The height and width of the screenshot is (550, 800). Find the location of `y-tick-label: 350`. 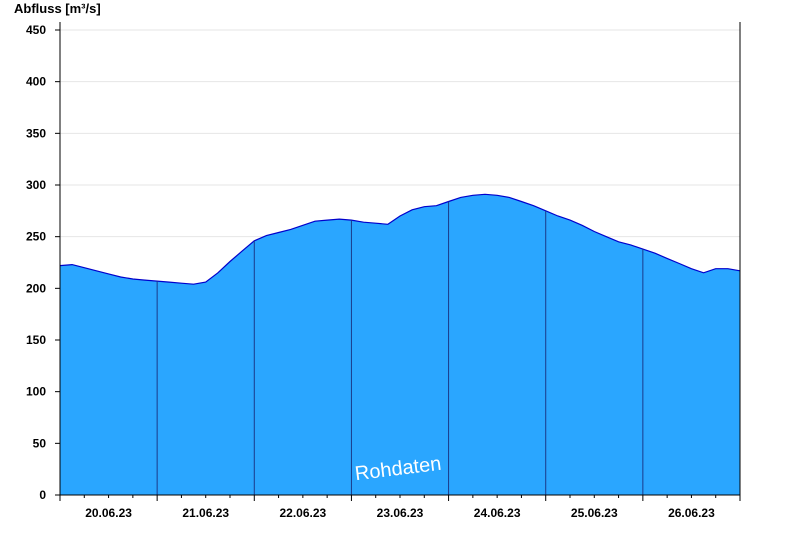

y-tick-label: 350 is located at coordinates (36, 133).